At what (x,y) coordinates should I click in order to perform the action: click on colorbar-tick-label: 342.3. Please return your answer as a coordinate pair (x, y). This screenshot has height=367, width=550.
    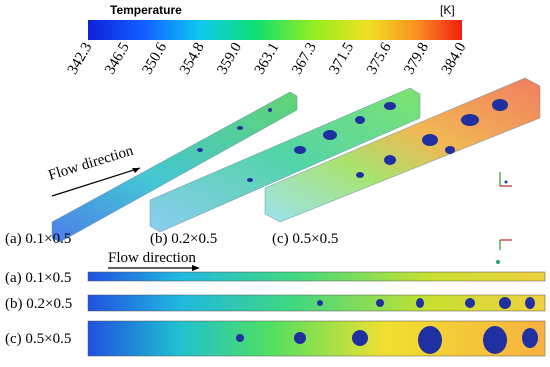
    Looking at the image, I should click on (80, 58).